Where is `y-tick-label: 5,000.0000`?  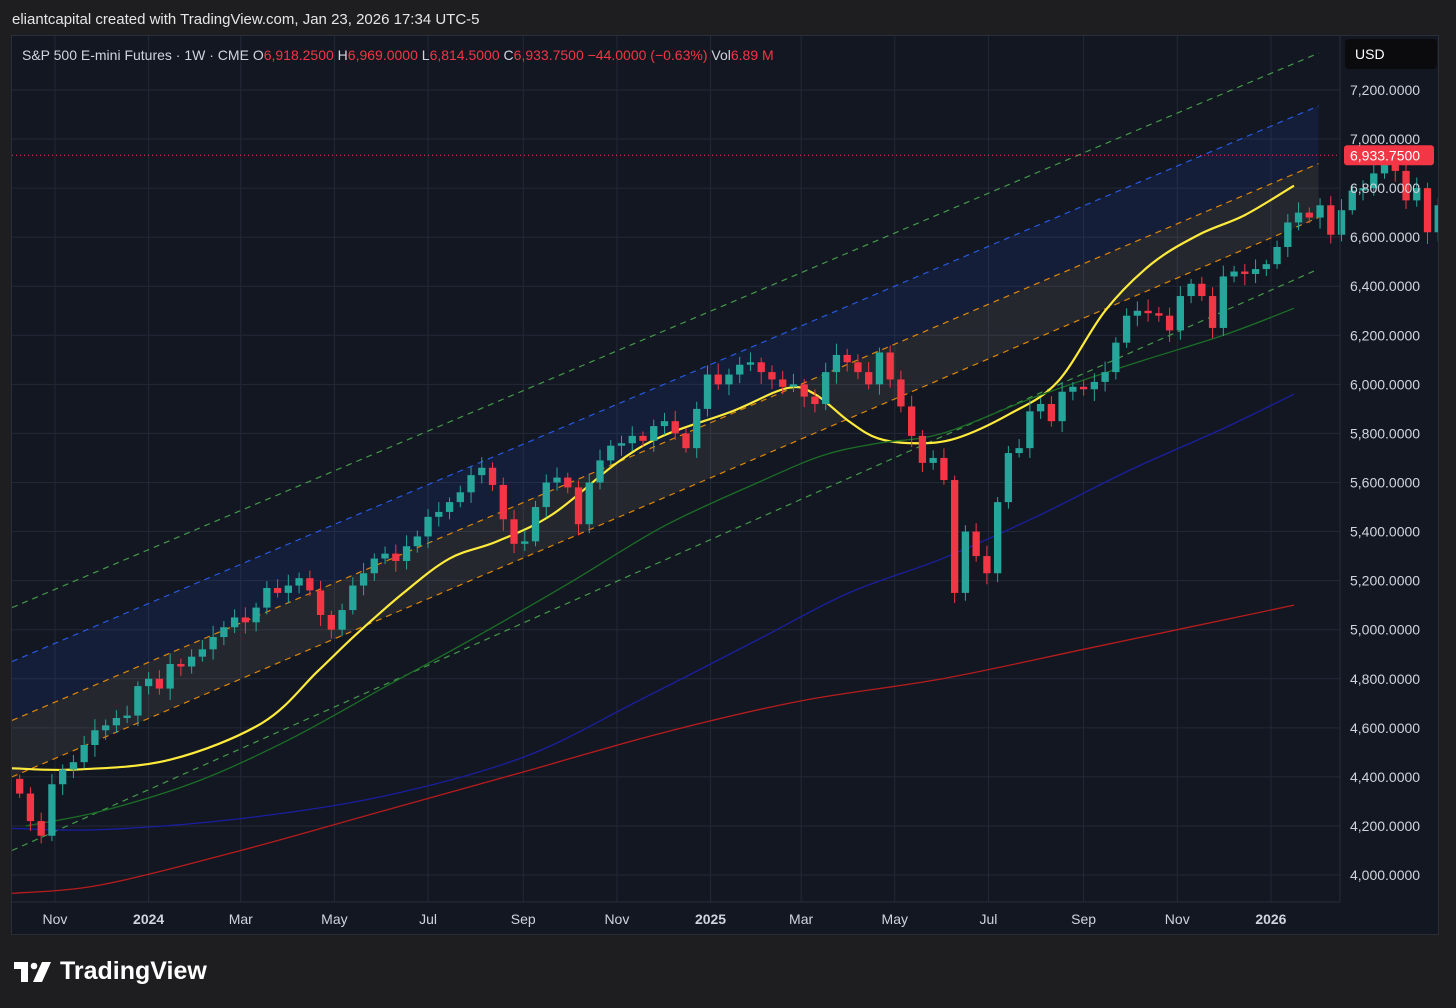 y-tick-label: 5,000.0000 is located at coordinates (1385, 630).